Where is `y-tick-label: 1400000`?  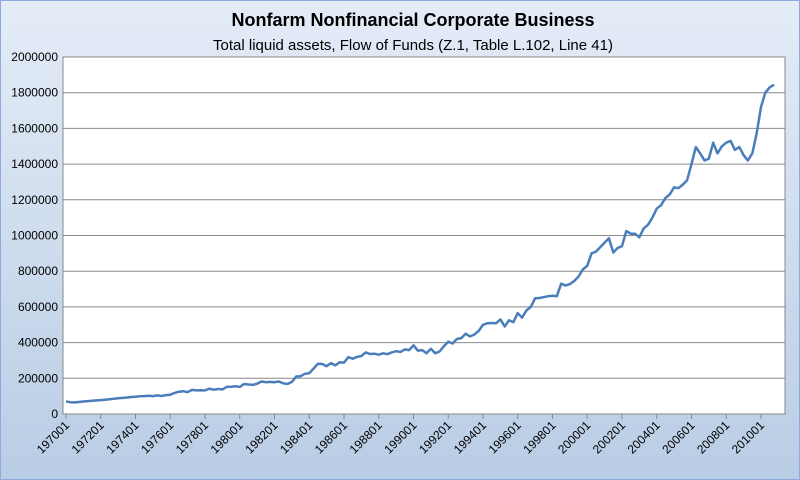
y-tick-label: 1400000 is located at coordinates (34, 164).